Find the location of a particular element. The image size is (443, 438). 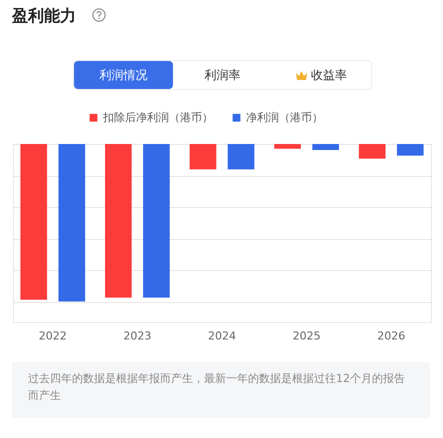

text: 过去四年的数据是根据年报而产生，最新一年的数据是根据过往12个月的报告而产生 is located at coordinates (221, 390).